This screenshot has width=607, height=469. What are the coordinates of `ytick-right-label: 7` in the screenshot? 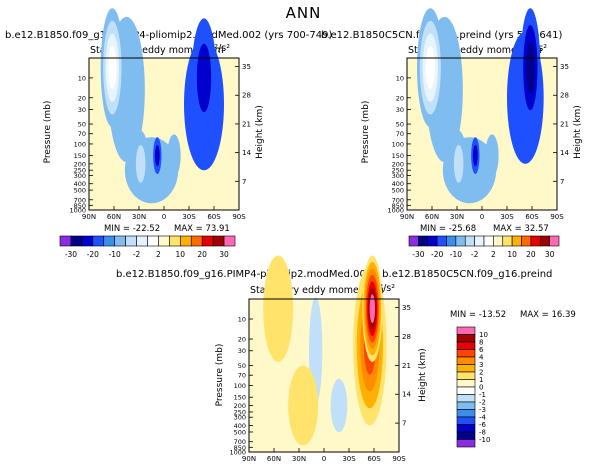 It's located at (244, 182).